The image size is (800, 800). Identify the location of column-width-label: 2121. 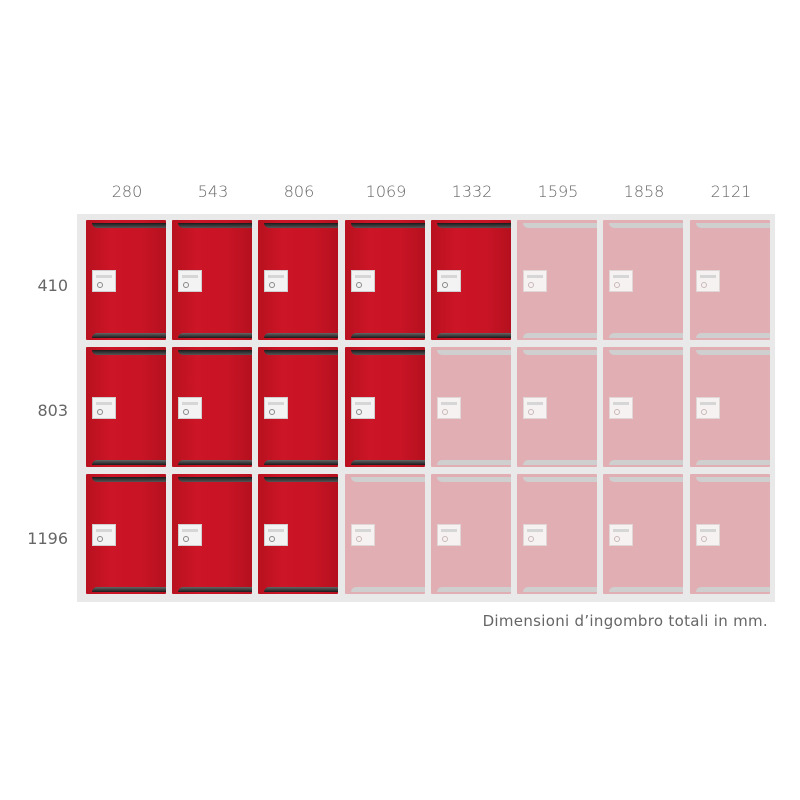
(731, 191).